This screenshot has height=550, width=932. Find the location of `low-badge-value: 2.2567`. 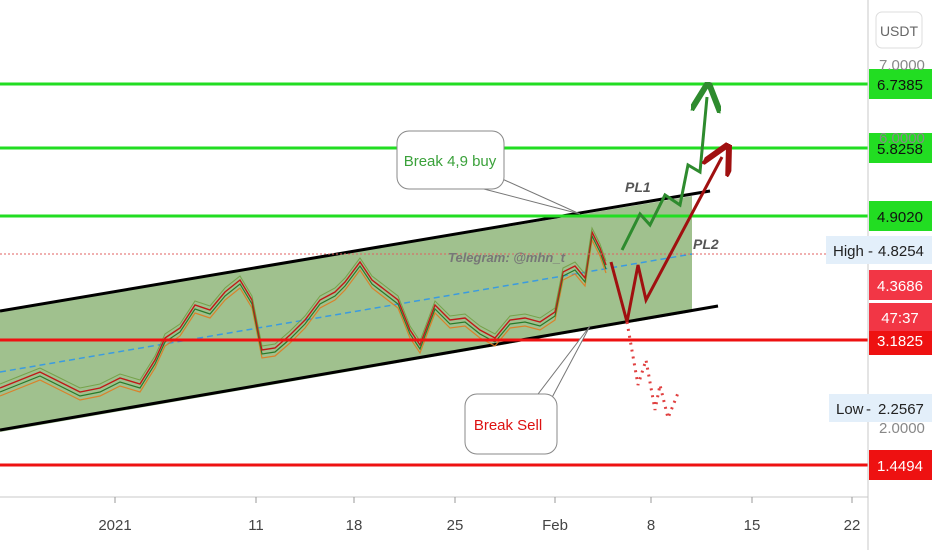

low-badge-value: 2.2567 is located at coordinates (901, 409).